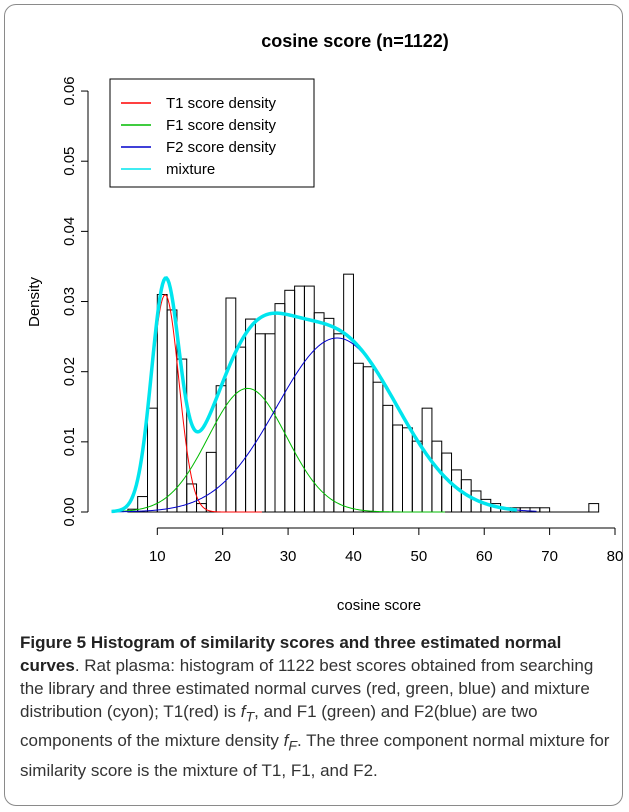 The width and height of the screenshot is (629, 812). Describe the element at coordinates (549, 556) in the screenshot. I see `x-tick-label: 70` at that location.